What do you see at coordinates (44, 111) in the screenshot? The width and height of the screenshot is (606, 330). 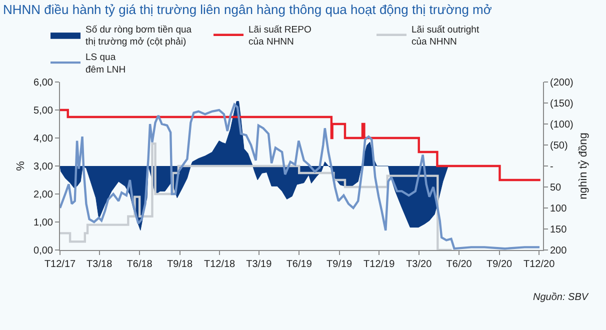 I see `y-tick-label: 5,00` at bounding box center [44, 111].